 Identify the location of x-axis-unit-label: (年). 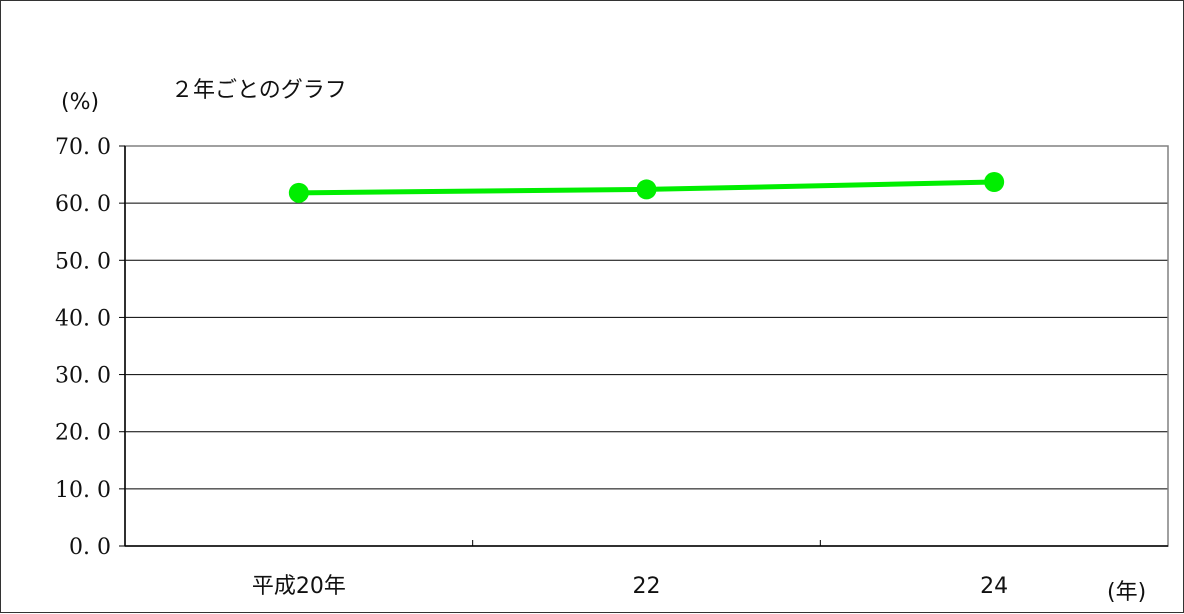
(1126, 592).